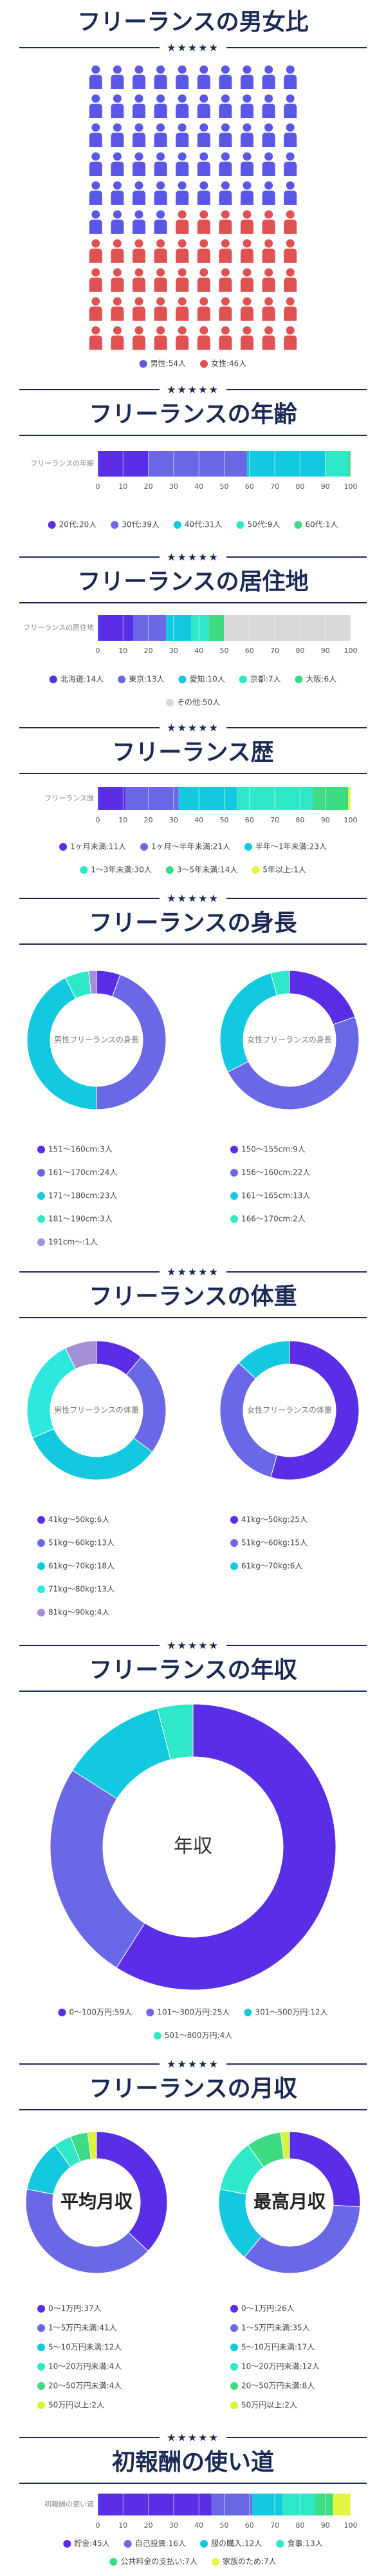 This screenshot has height=2576, width=386. Describe the element at coordinates (78, 1612) in the screenshot. I see `legend-label: 81kg〜90kg:4人` at that location.